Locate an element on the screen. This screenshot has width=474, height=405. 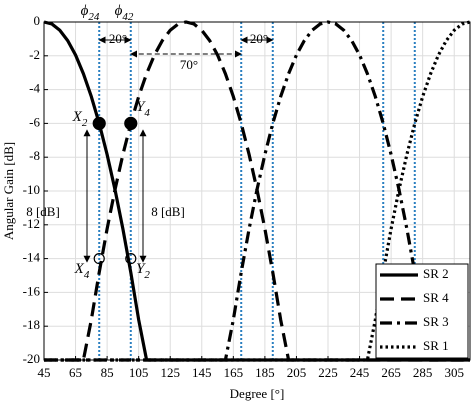
annotation-sub: 24 is located at coordinates (94, 17).